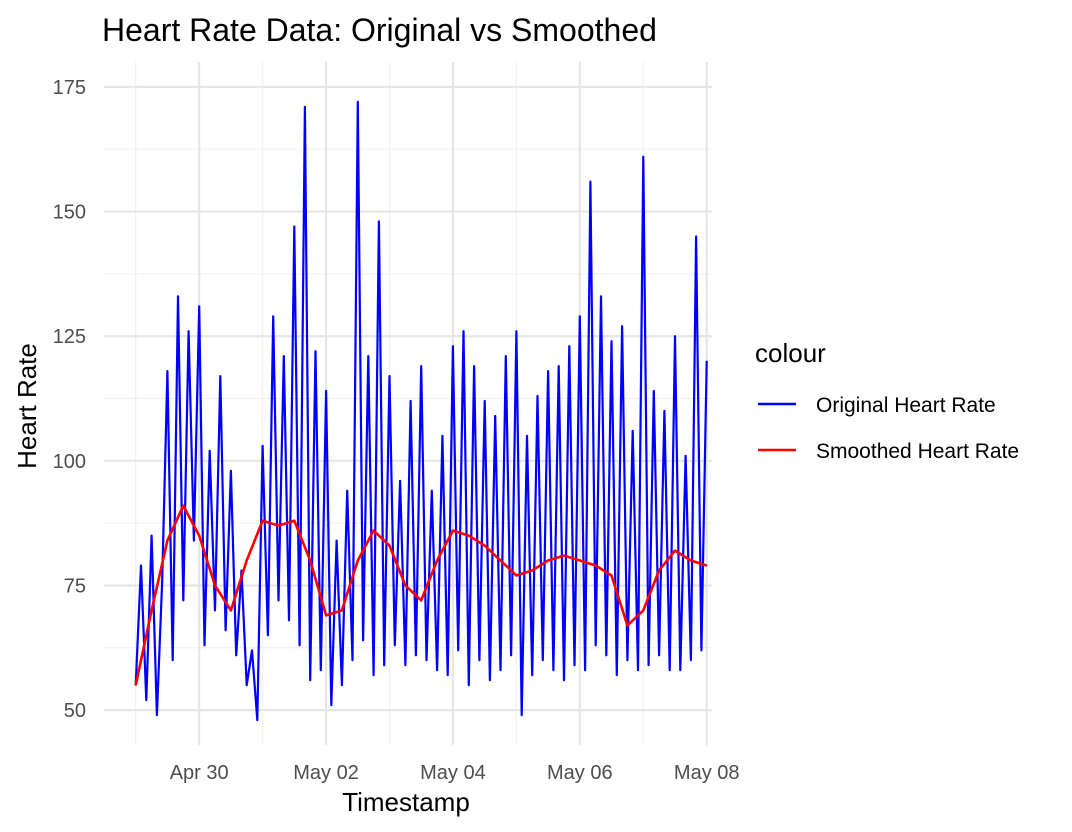  I want to click on y-axis-ticks: 50 75 100 125 150 175, so click(69, 399).